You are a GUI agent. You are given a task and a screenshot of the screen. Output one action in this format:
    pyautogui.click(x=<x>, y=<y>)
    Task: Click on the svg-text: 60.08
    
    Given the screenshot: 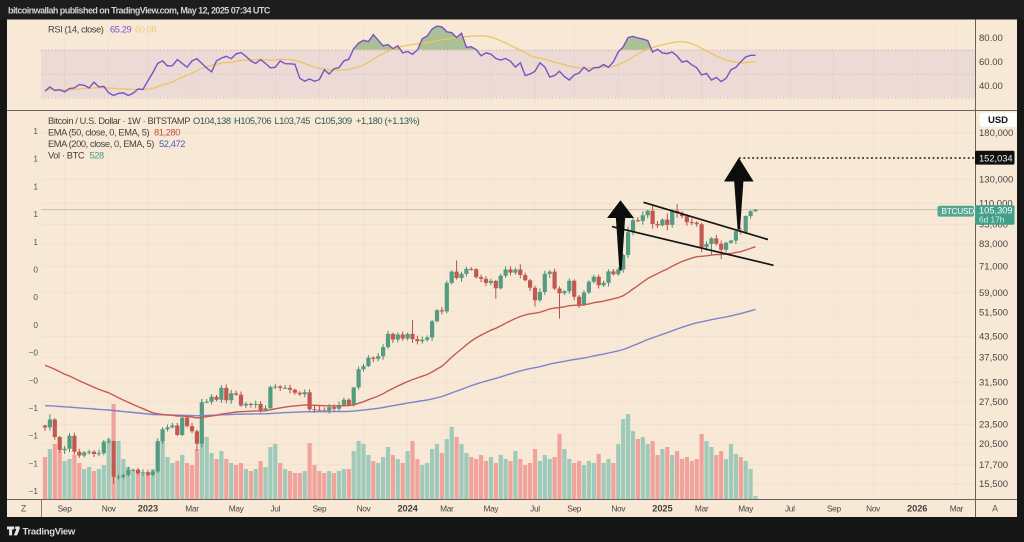 What is the action you would take?
    pyautogui.click(x=145, y=30)
    